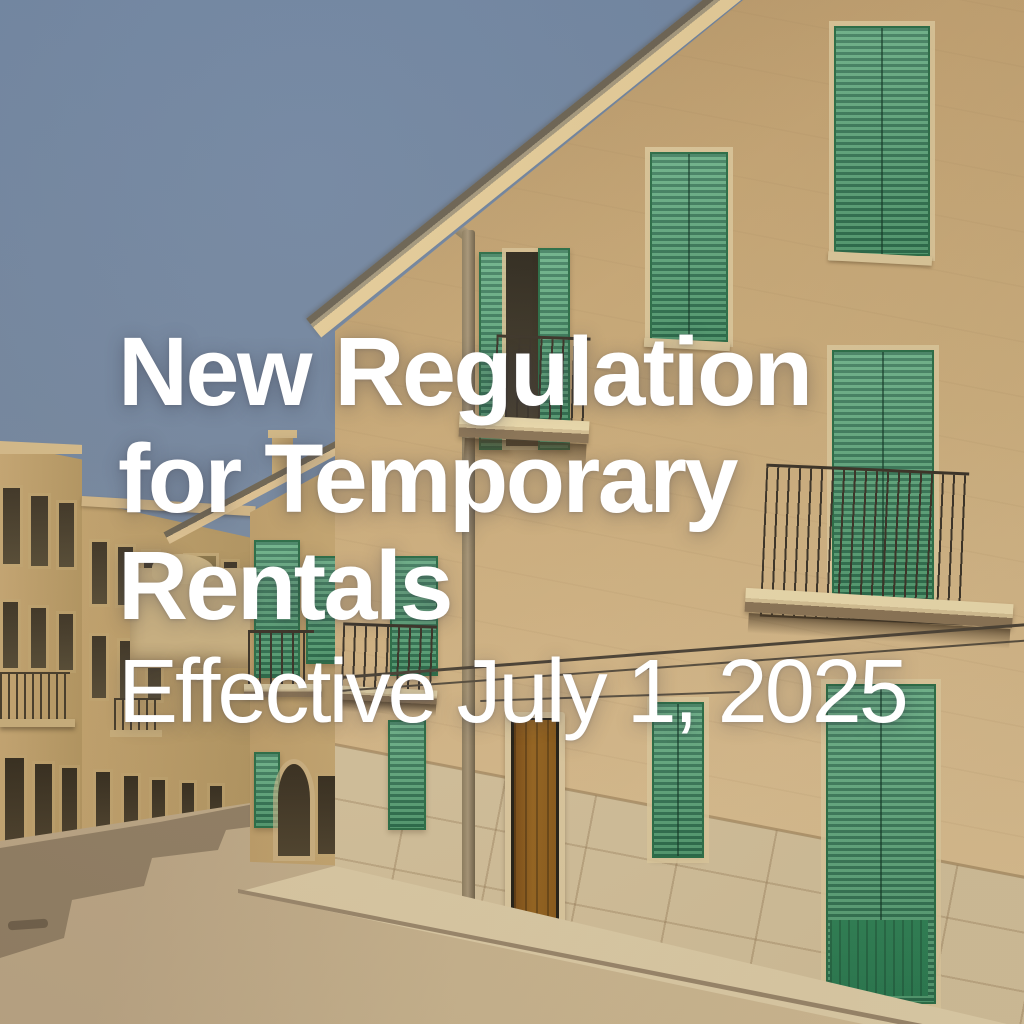 This screenshot has height=1024, width=1024. Describe the element at coordinates (35, 697) in the screenshot. I see `balcony-railing` at that location.